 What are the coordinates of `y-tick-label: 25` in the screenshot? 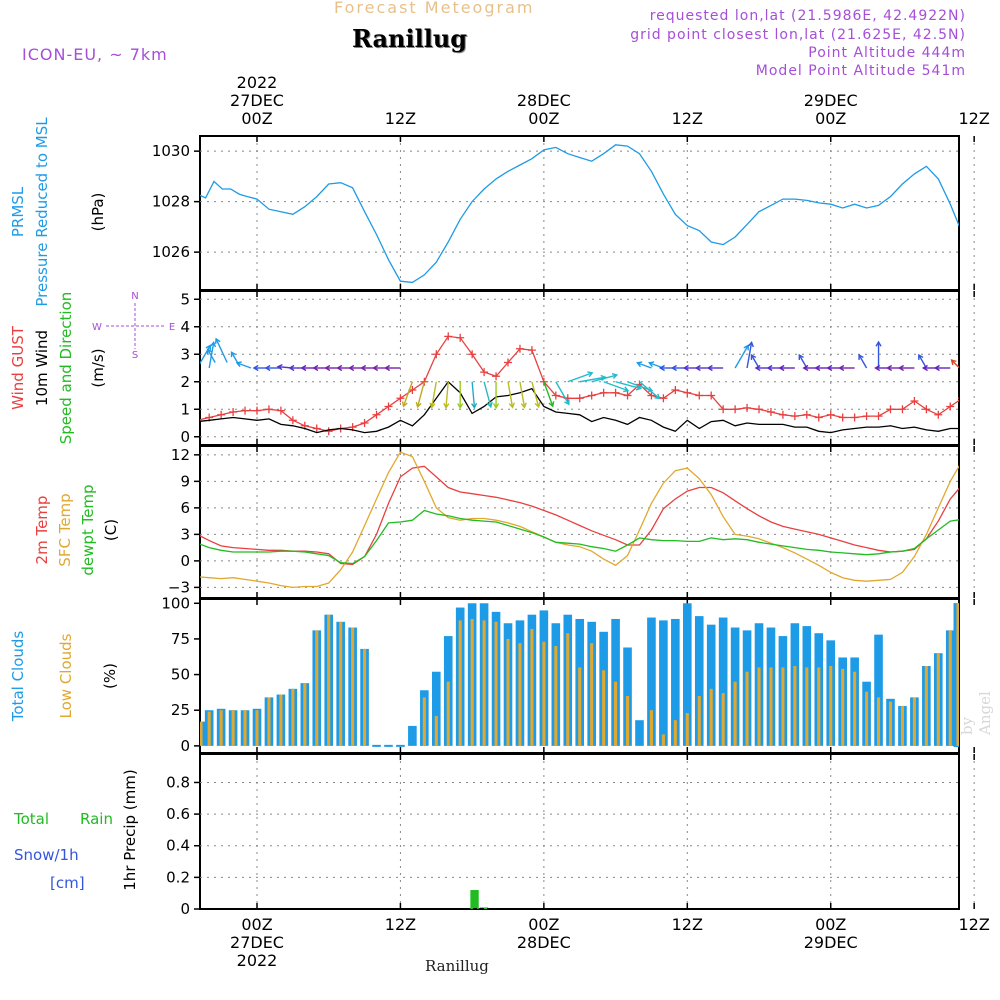 It's located at (180, 710).